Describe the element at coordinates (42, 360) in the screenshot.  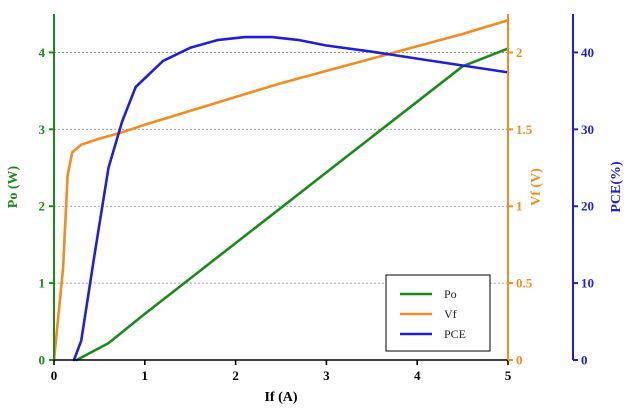
I see `left-tick-label: 0` at that location.